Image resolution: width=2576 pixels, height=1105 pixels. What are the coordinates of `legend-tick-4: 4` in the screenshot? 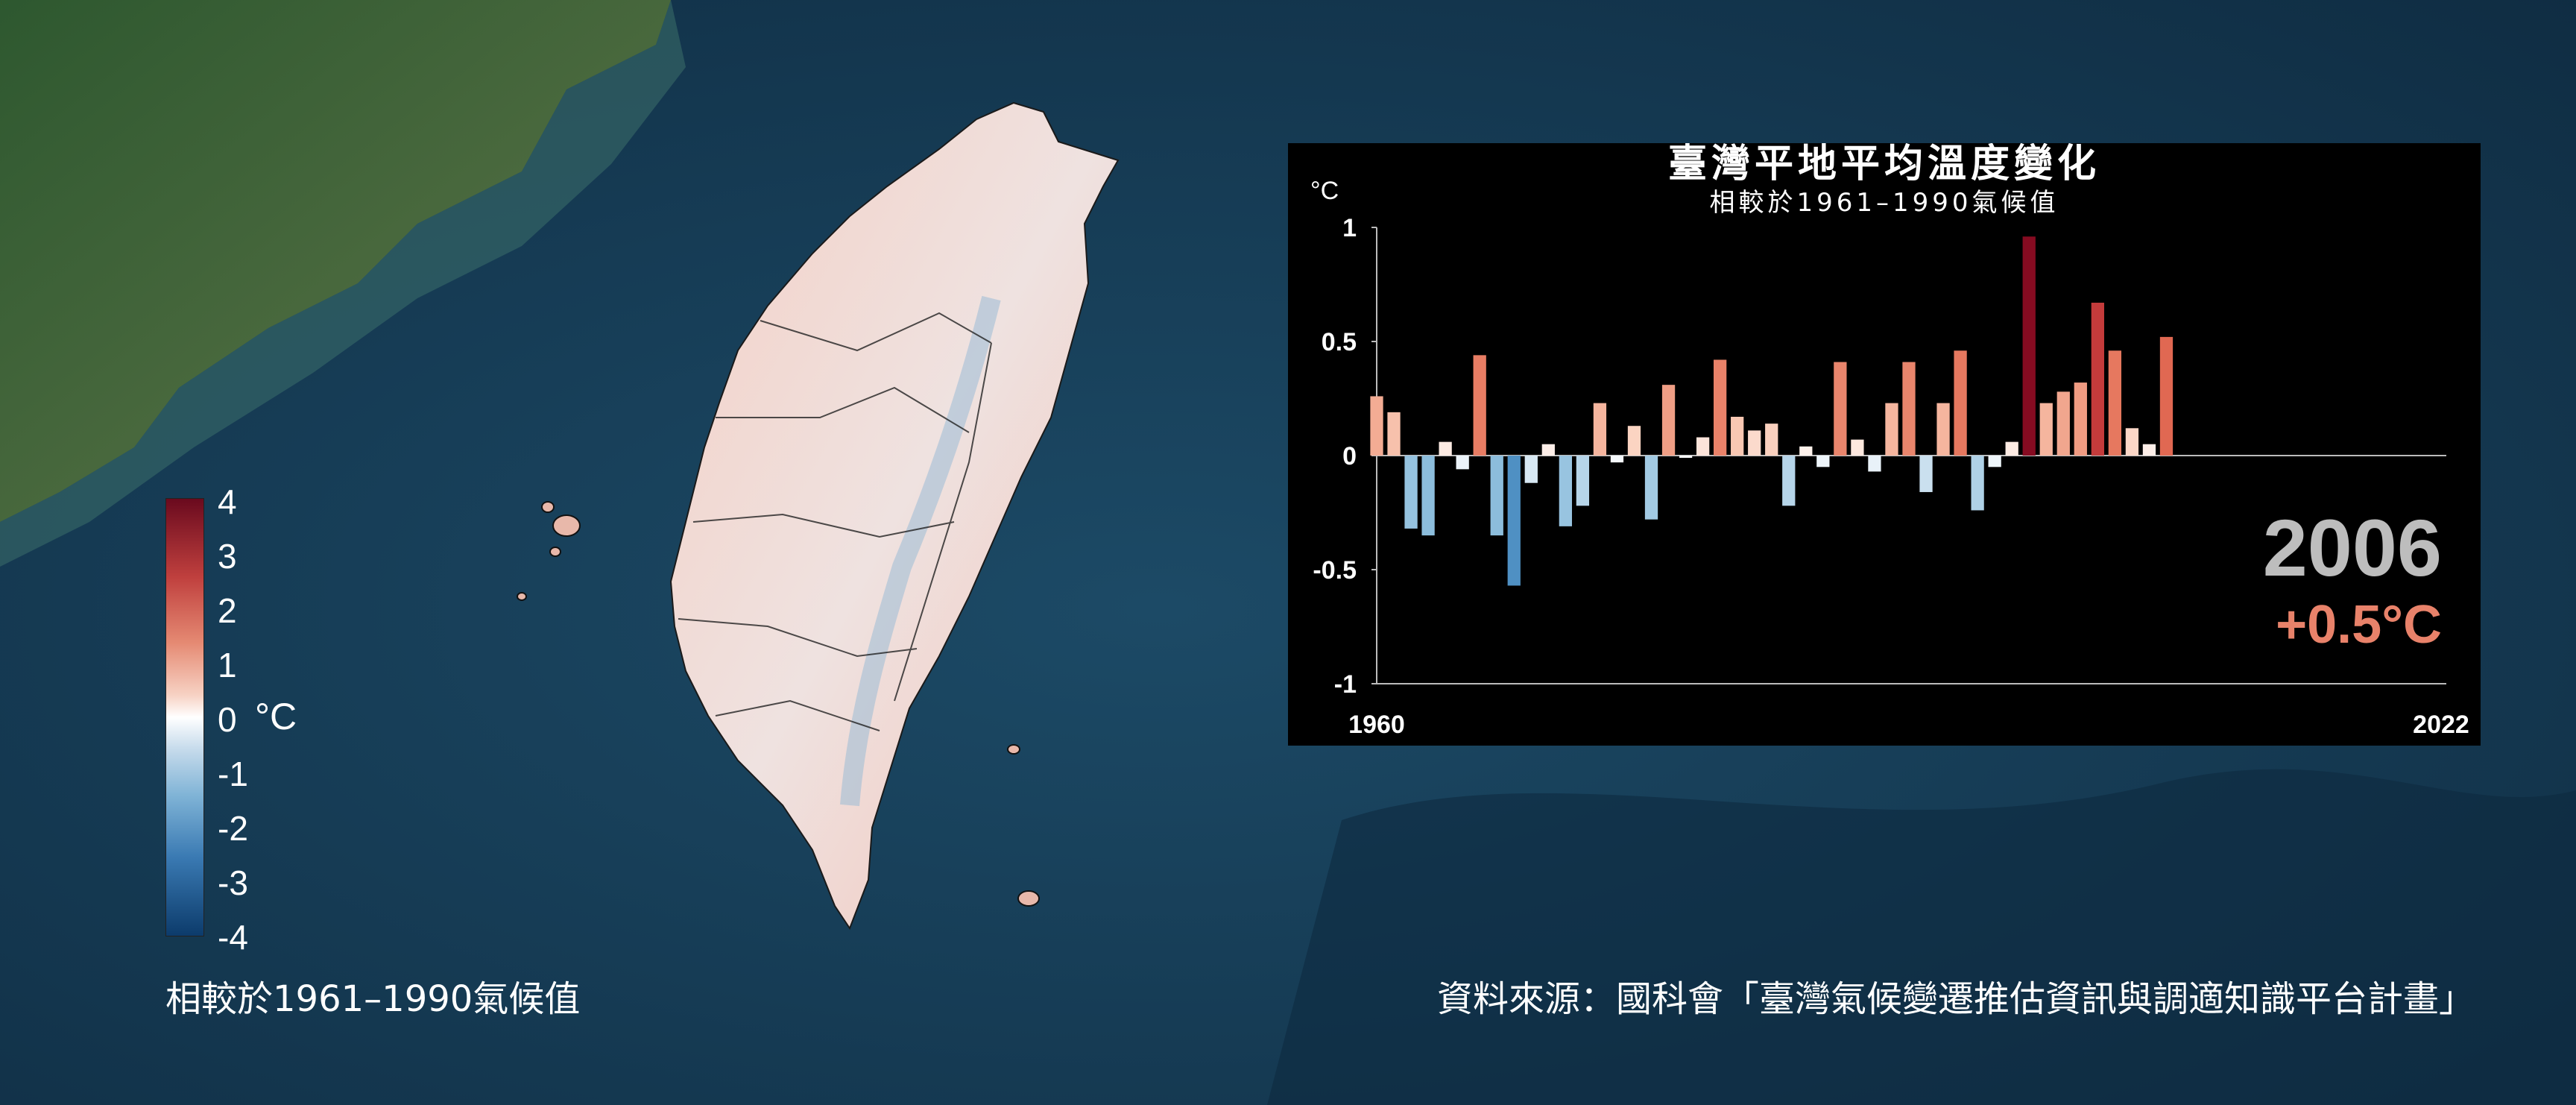 It's located at (228, 501).